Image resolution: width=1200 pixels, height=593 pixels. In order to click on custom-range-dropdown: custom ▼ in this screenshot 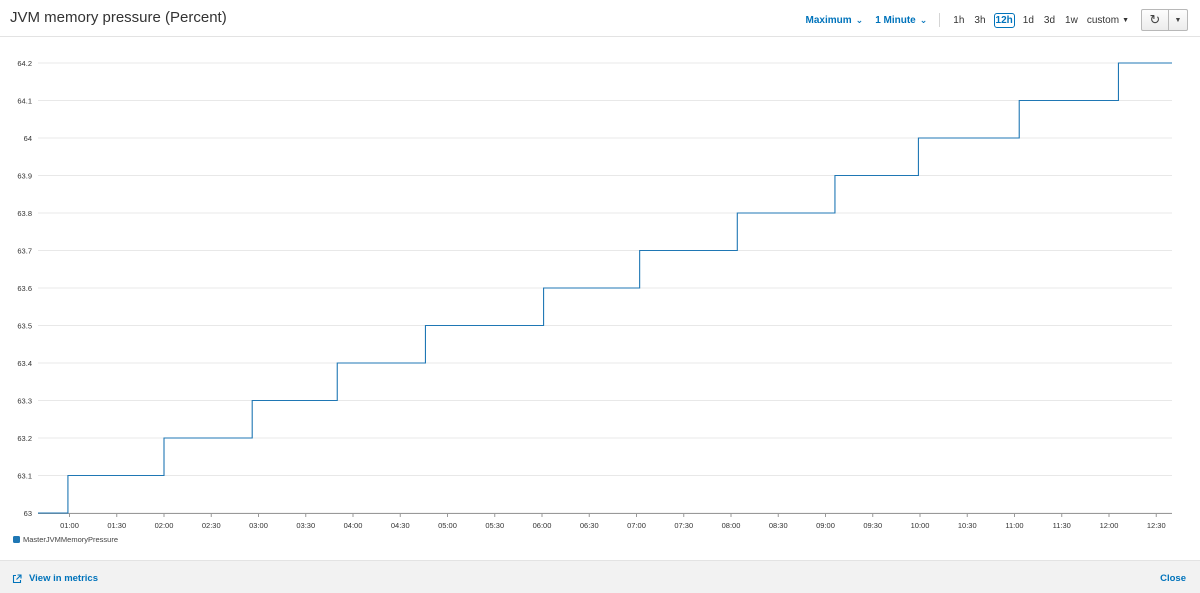, I will do `click(1108, 20)`.